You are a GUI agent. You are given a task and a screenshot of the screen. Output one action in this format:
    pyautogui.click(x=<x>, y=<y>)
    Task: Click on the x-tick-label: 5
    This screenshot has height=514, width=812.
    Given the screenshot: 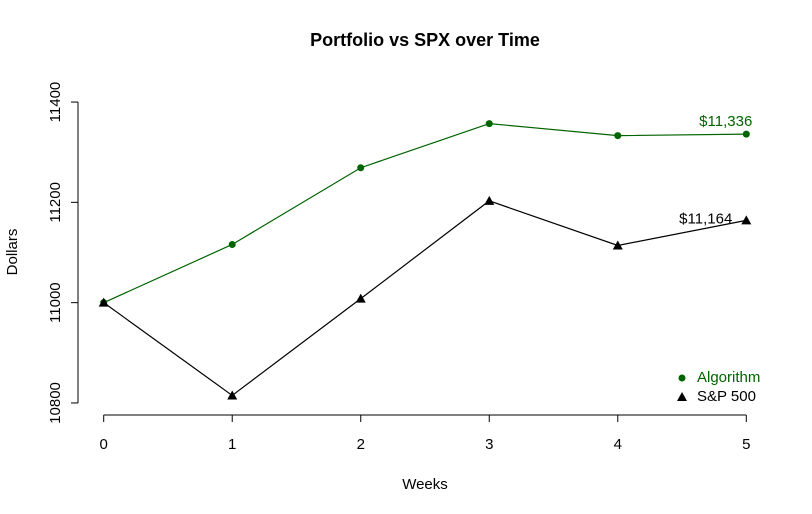 What is the action you would take?
    pyautogui.click(x=746, y=444)
    